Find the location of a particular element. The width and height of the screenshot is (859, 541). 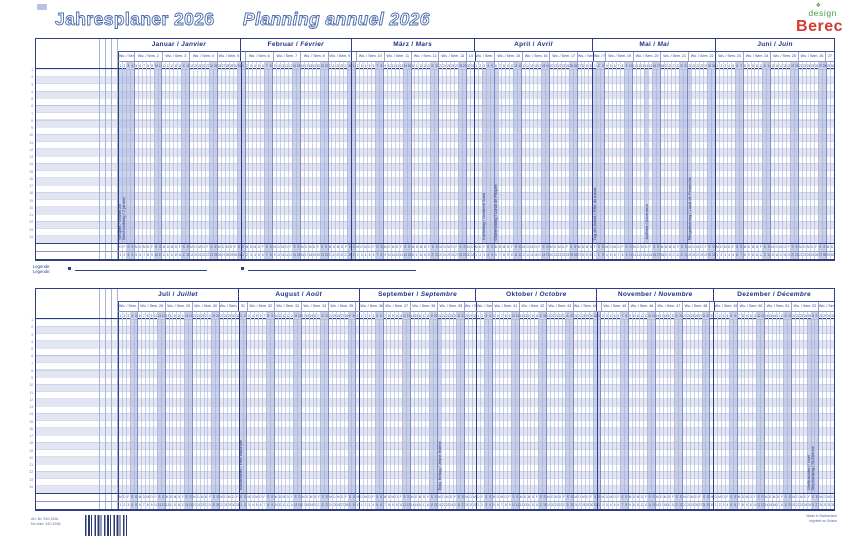

day-number-cell: 28 is located at coordinates (701, 66).